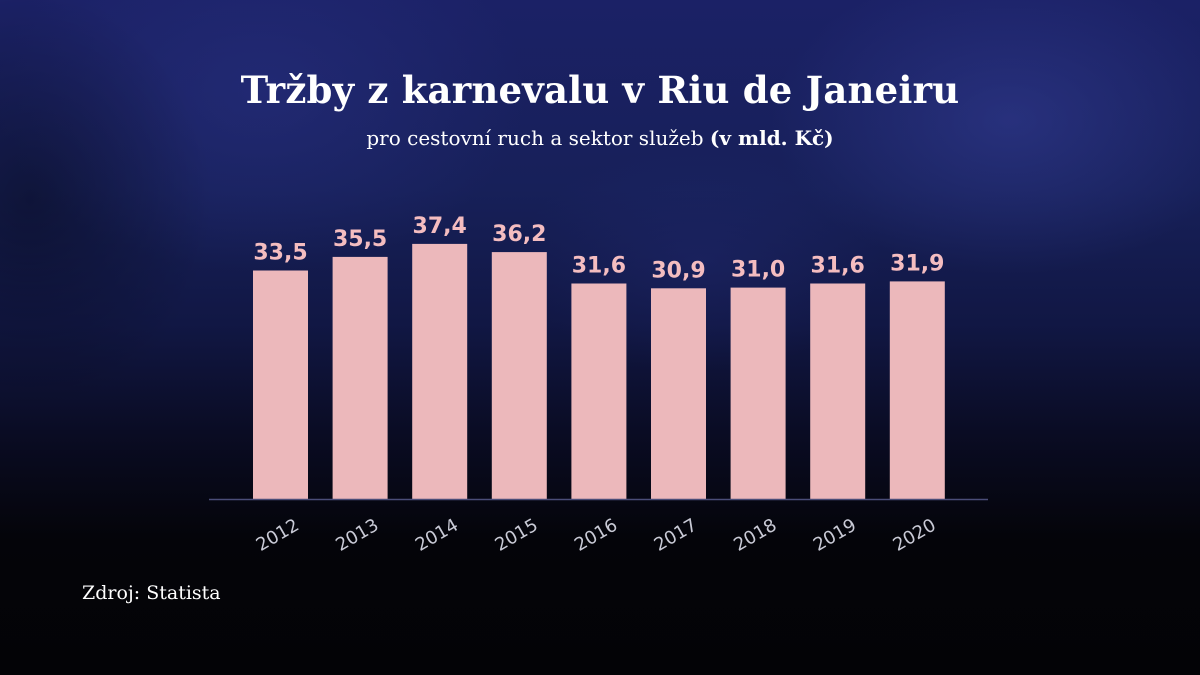 The height and width of the screenshot is (675, 1200). Describe the element at coordinates (838, 391) in the screenshot. I see `bar-2019` at that location.